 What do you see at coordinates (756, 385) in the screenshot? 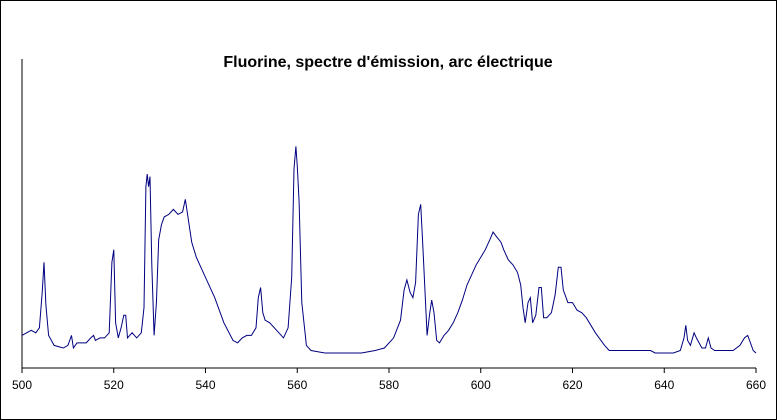
I see `x-tick-label-660: 660` at bounding box center [756, 385].